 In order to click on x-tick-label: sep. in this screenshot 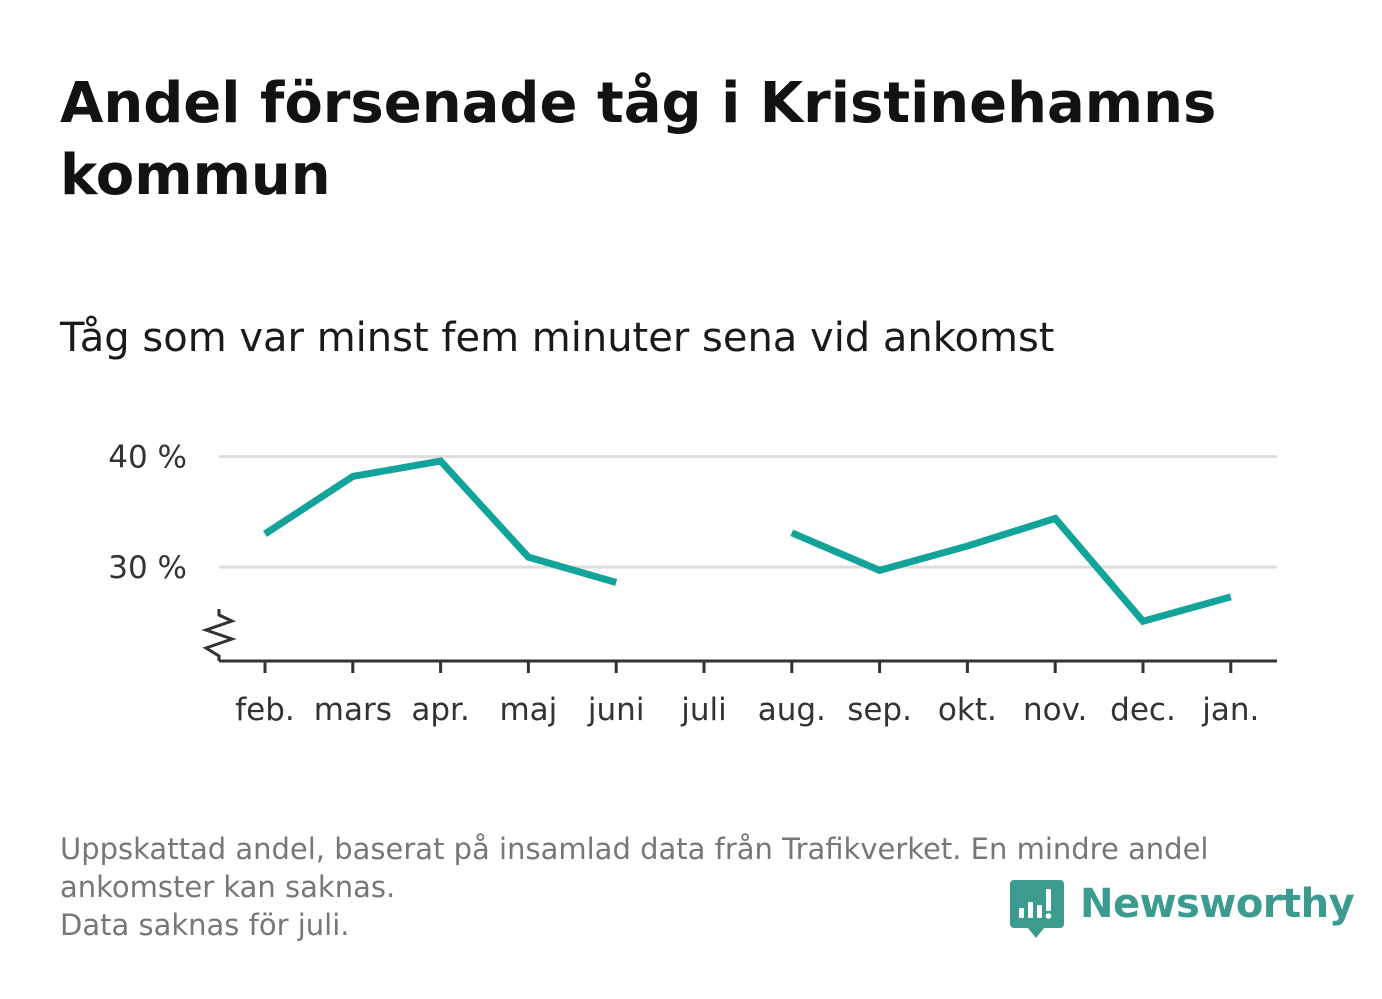, I will do `click(879, 710)`.